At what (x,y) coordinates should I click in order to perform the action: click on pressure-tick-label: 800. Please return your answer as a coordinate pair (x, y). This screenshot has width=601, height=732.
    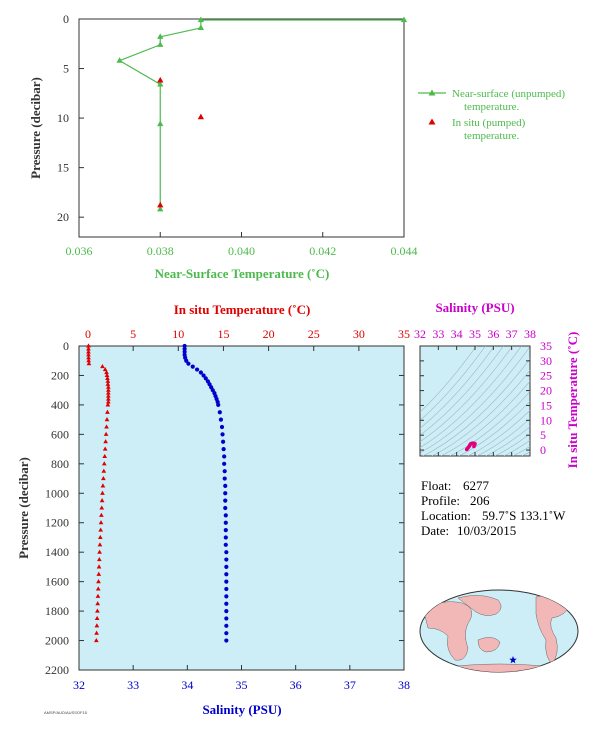
    Looking at the image, I should click on (60, 464).